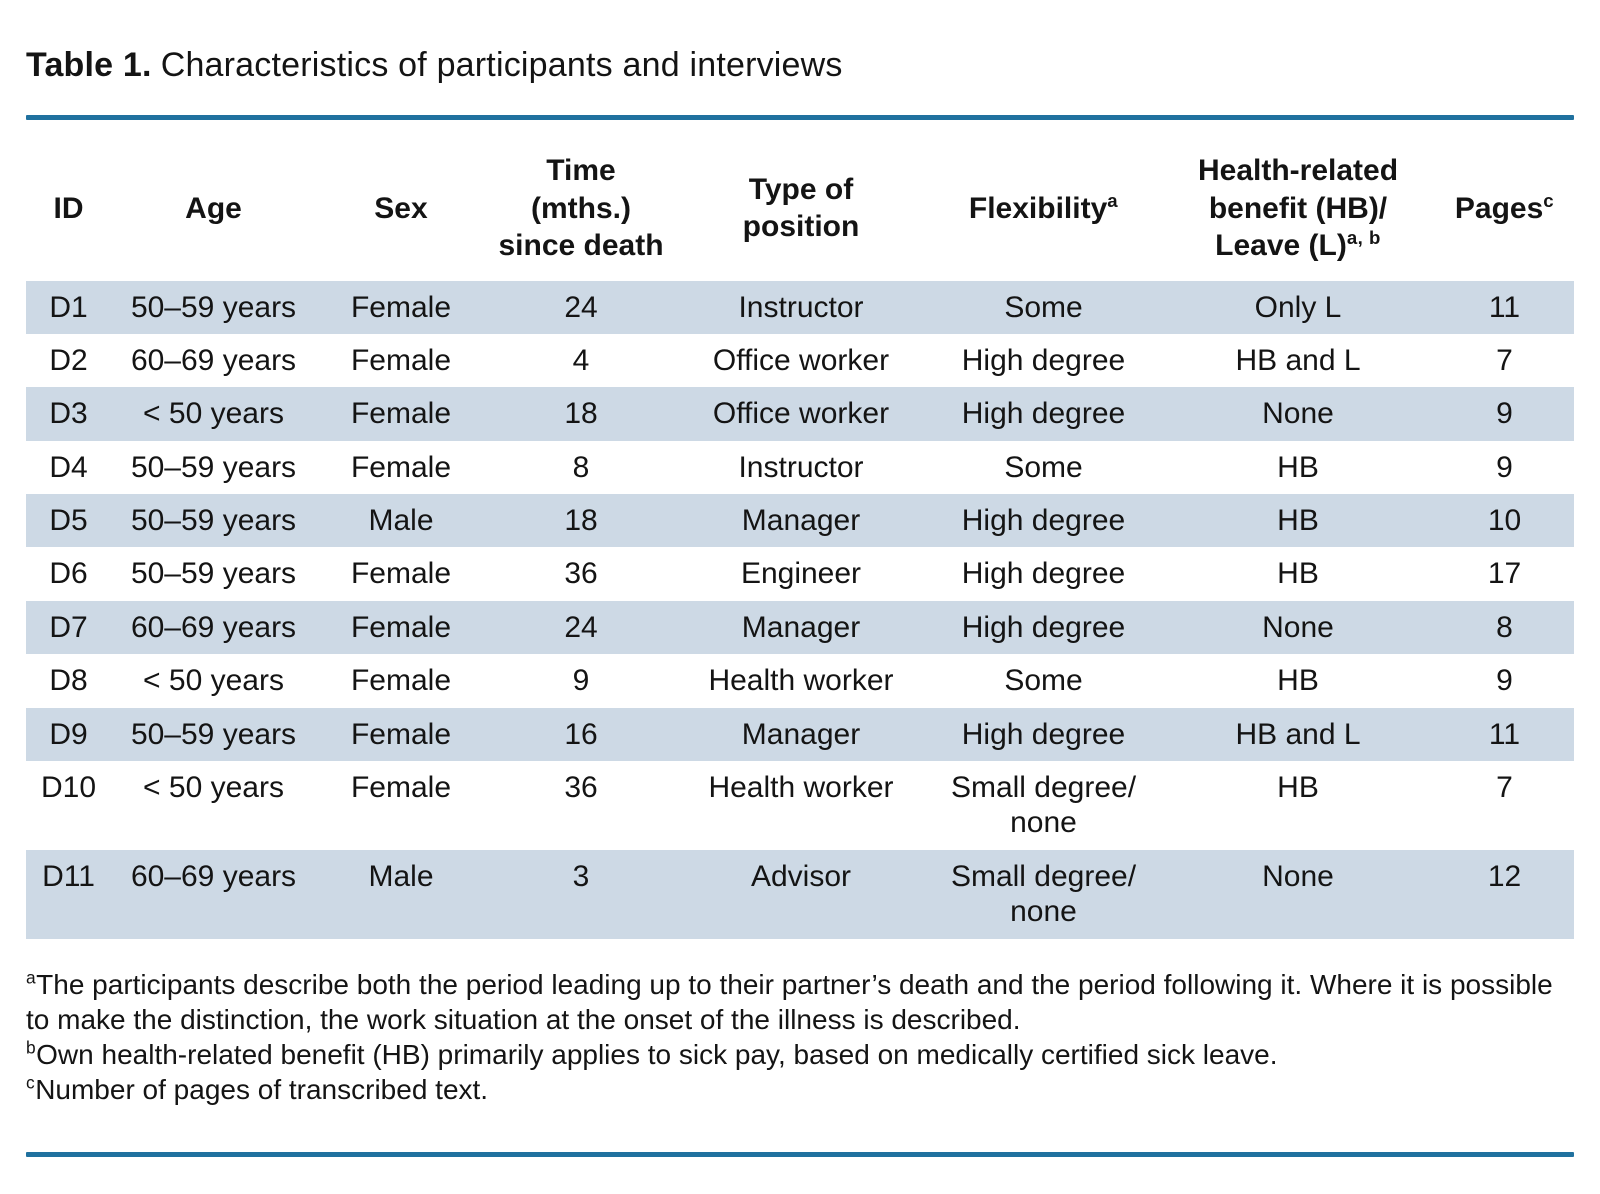  I want to click on footnote-marker-a: a, so click(31, 977).